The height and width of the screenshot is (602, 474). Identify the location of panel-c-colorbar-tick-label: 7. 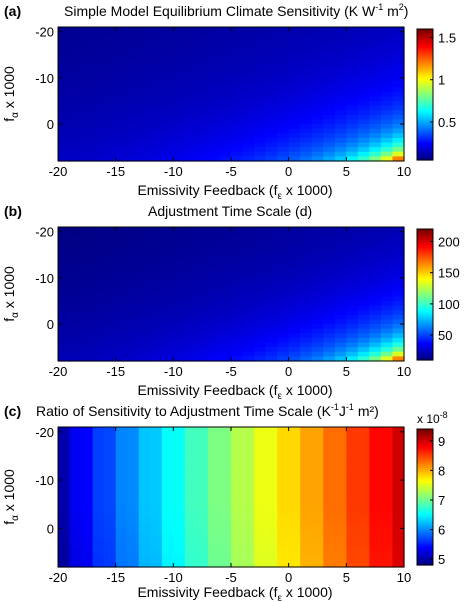
(441, 500).